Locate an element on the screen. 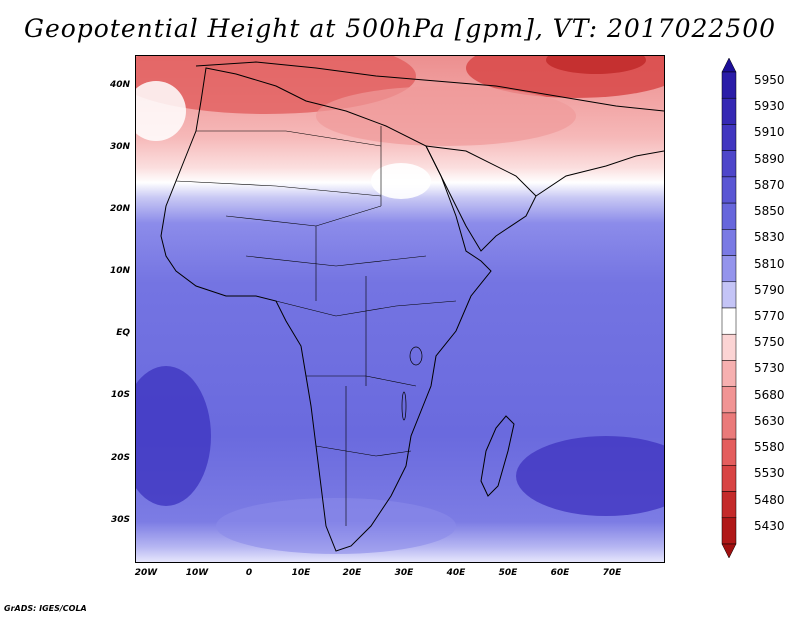 Image resolution: width=800 pixels, height=618 pixels. legend-value-label: 5850 is located at coordinates (769, 211).